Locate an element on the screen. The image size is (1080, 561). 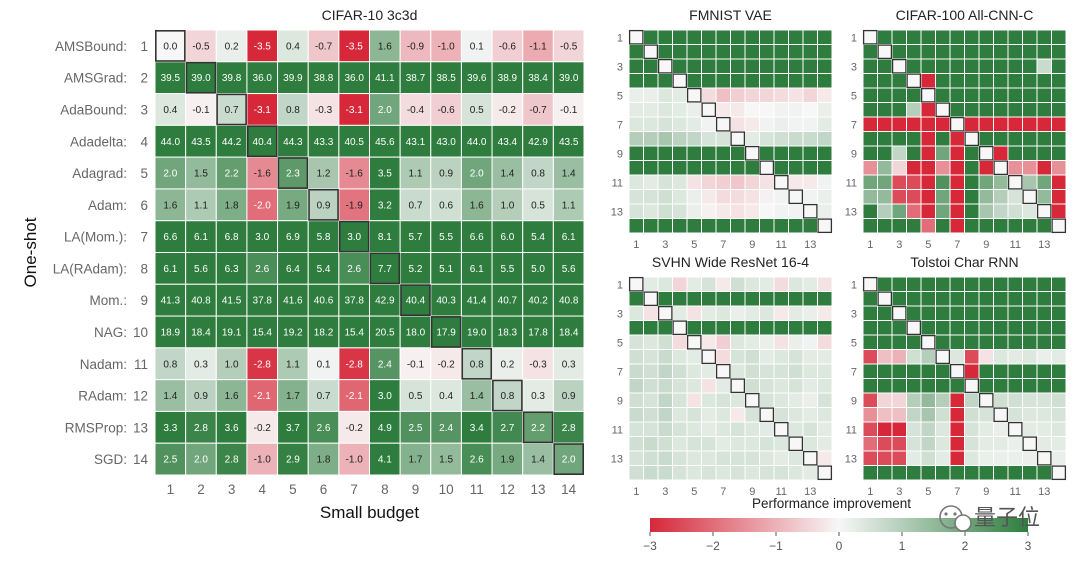
col-label: 9 is located at coordinates (416, 489).